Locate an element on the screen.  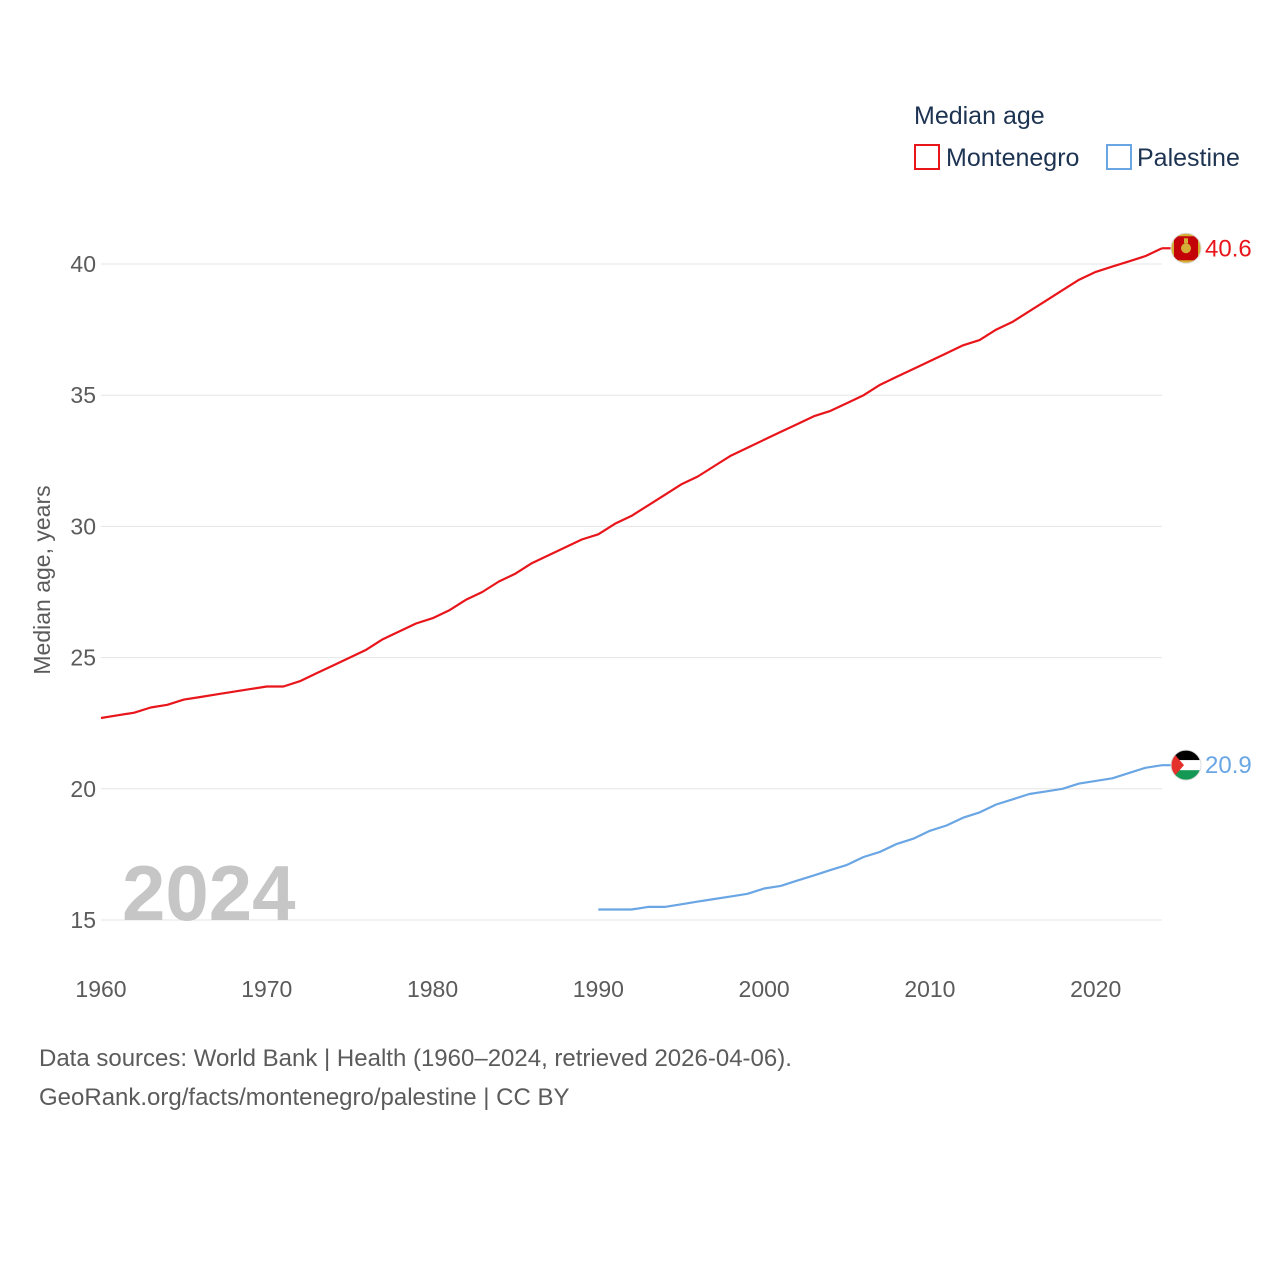
end-value-label-montenegro: 40.6 is located at coordinates (1228, 248).